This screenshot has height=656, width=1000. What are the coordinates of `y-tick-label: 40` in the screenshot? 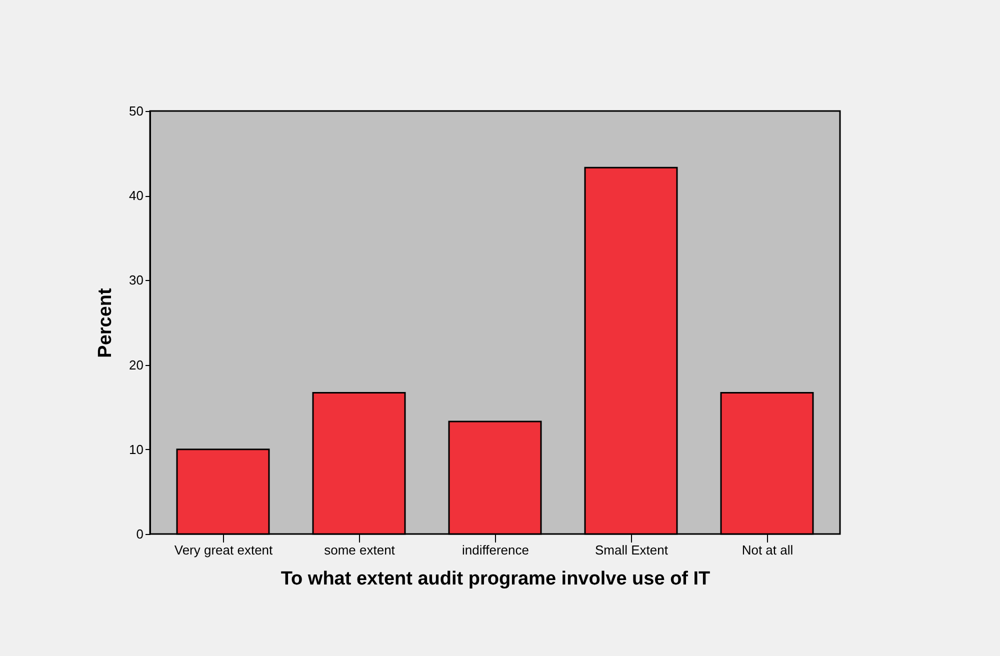 It's located at (136, 196).